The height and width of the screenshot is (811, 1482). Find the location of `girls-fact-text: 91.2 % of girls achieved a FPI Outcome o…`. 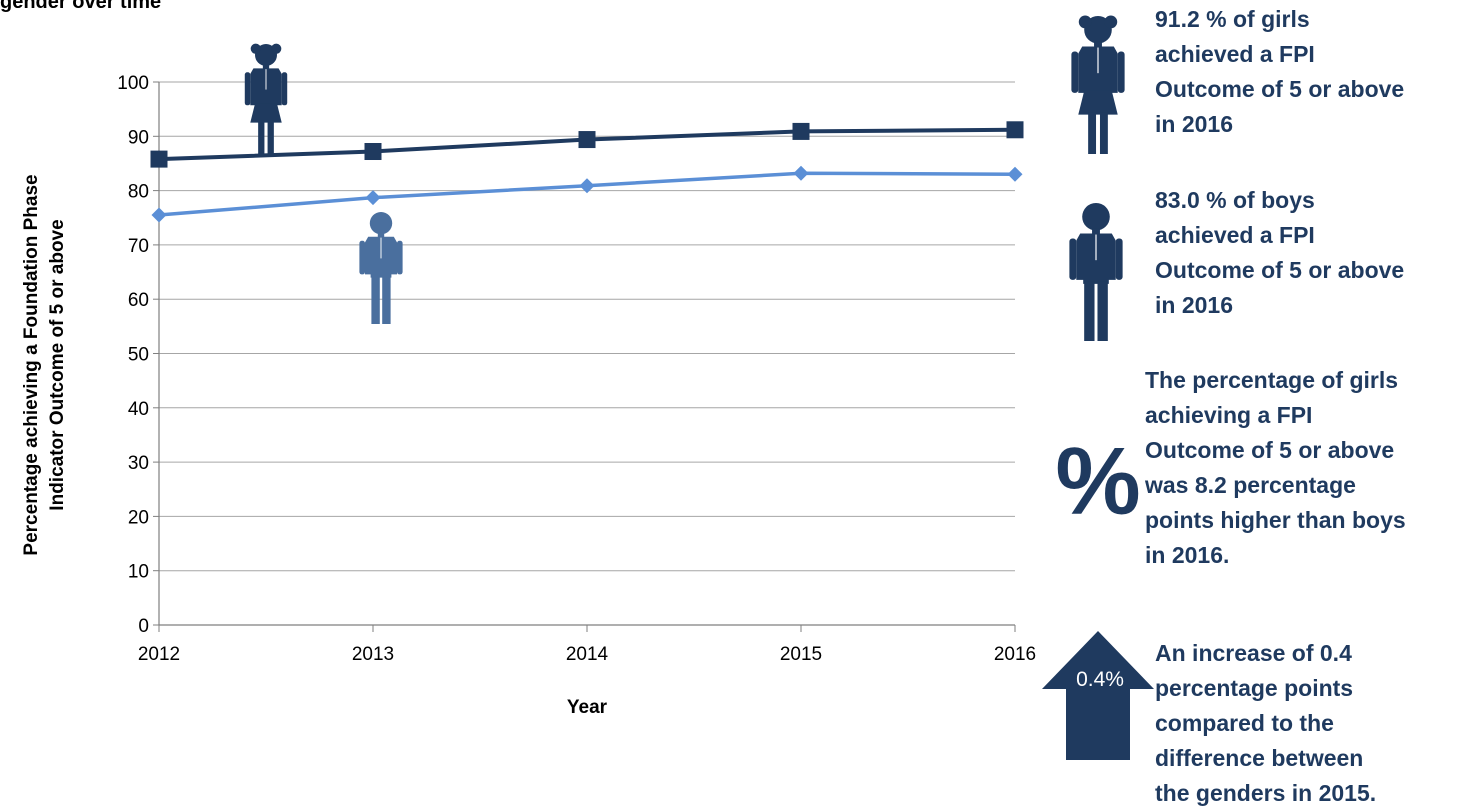

girls-fact-text: 91.2 % of girls achieved a FPI Outcome o… is located at coordinates (1280, 71).